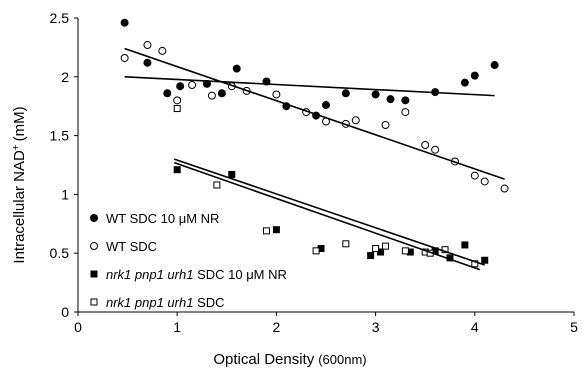  I want to click on x-axis-title: Optical Density (600nm), so click(289, 359).